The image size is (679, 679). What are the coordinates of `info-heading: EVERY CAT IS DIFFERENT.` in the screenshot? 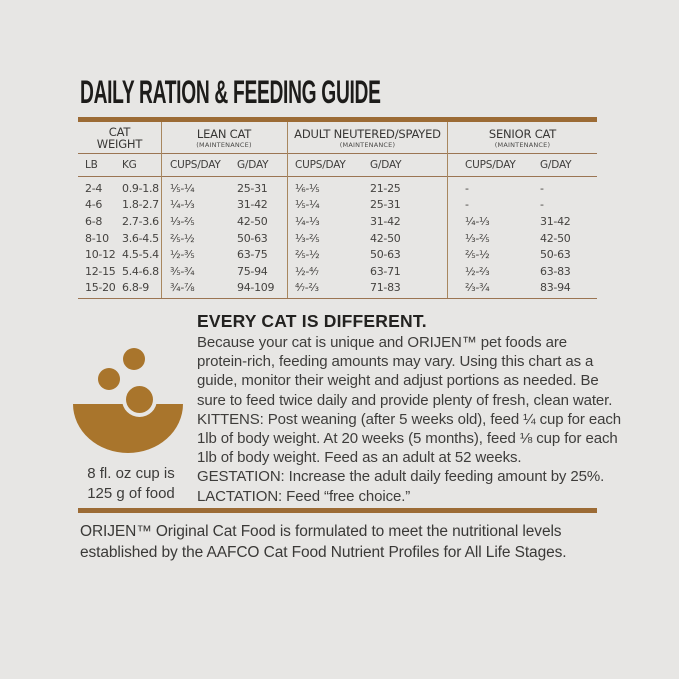 It's located at (312, 321).